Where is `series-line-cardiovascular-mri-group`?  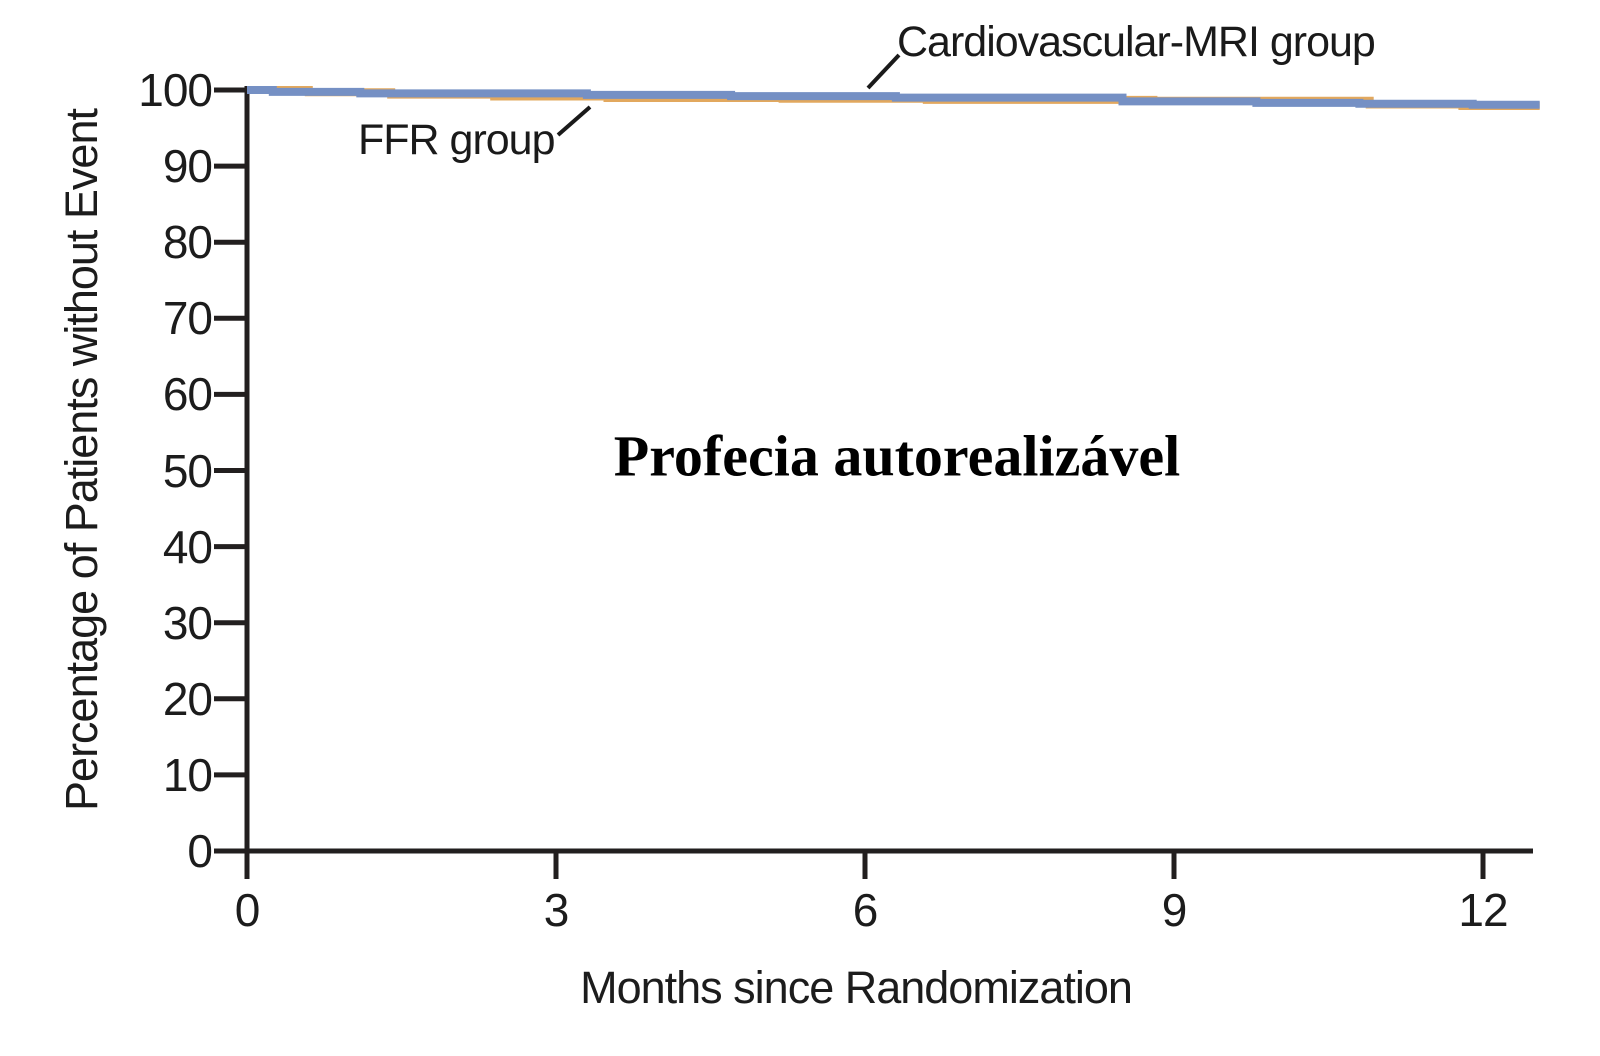
series-line-cardiovascular-mri-group is located at coordinates (893, 97).